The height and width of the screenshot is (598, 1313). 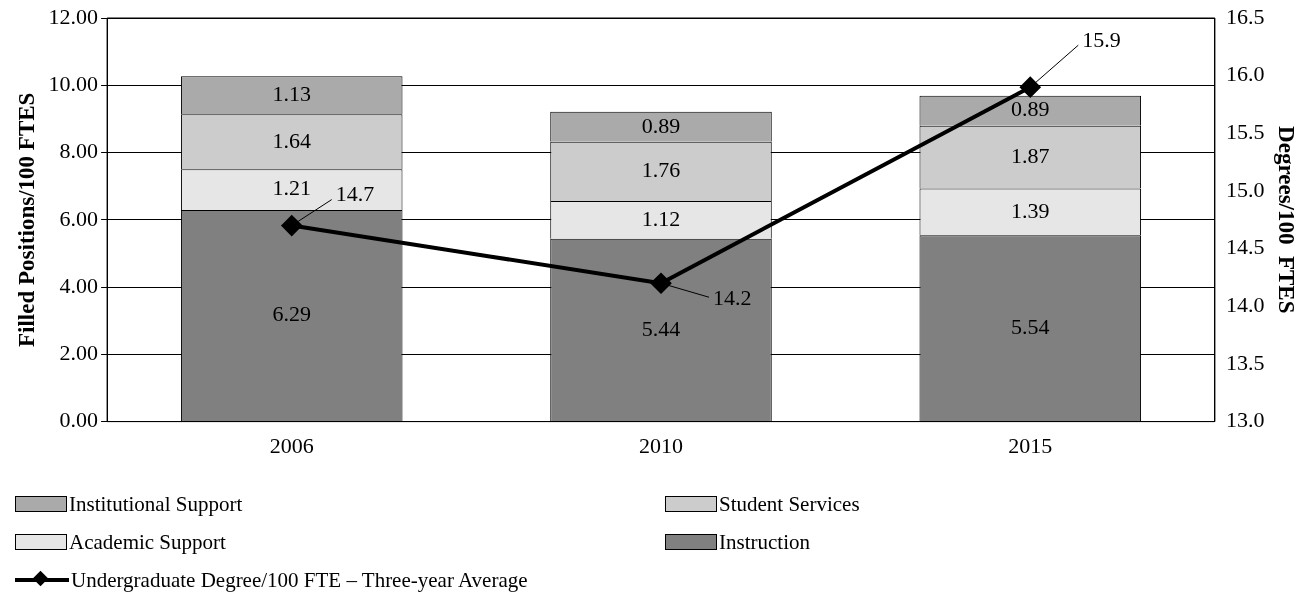 What do you see at coordinates (789, 504) in the screenshot?
I see `legend-label: Student Services` at bounding box center [789, 504].